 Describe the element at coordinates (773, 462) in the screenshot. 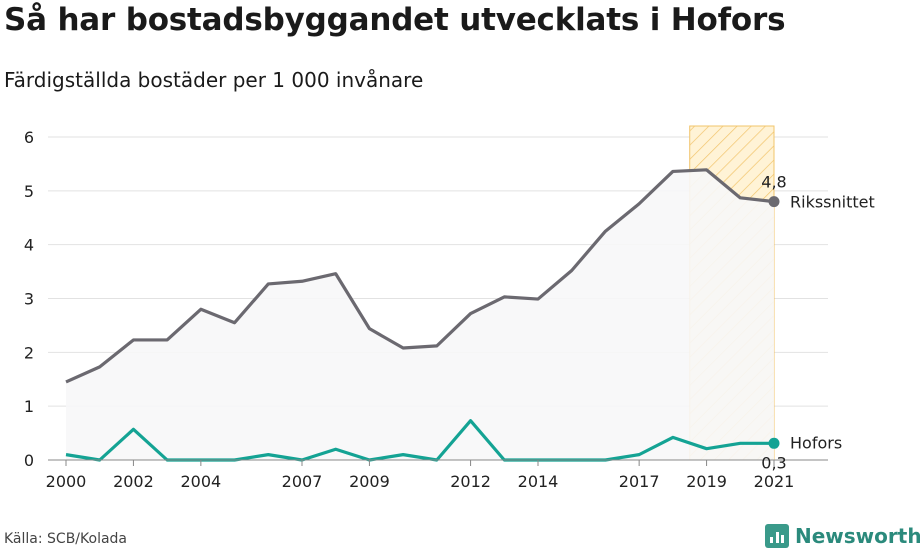

I see `hofors-value-label: 0,3` at that location.